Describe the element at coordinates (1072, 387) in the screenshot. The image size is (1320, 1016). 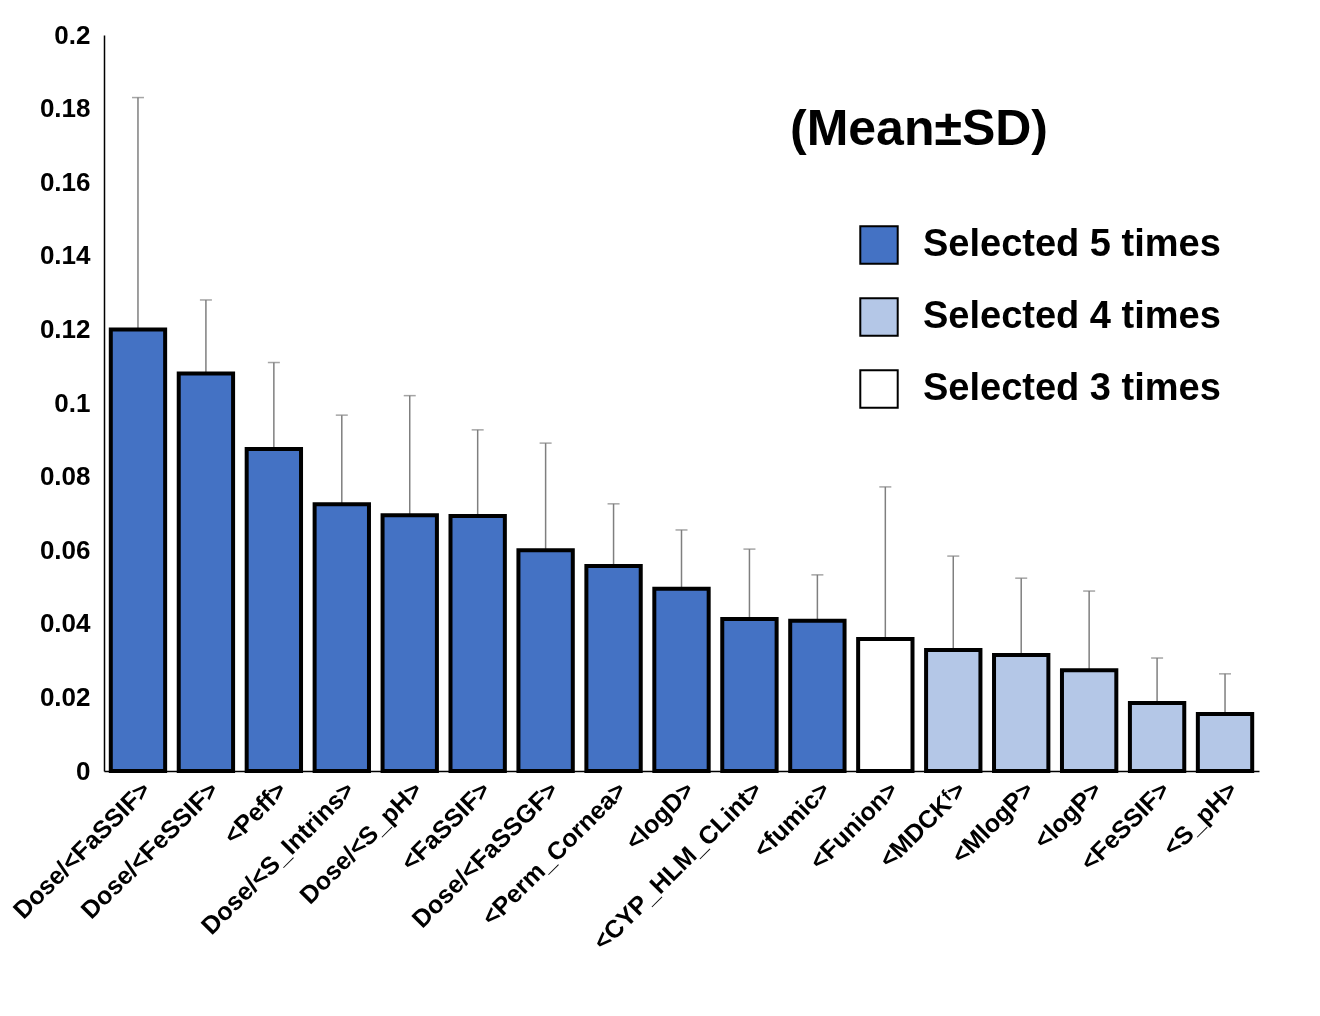
I see `legend-label: Selected 3 times` at that location.